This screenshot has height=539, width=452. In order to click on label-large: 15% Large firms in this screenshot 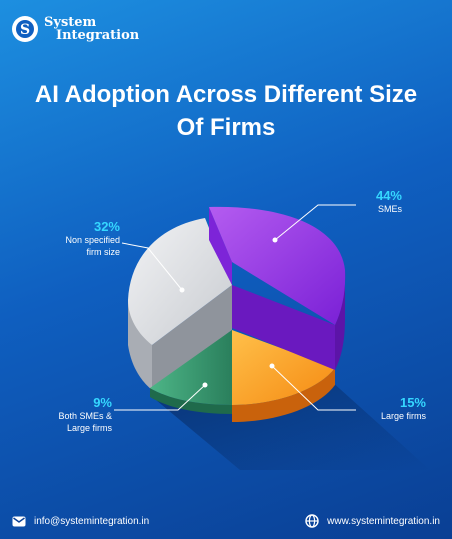, I will do `click(391, 408)`.